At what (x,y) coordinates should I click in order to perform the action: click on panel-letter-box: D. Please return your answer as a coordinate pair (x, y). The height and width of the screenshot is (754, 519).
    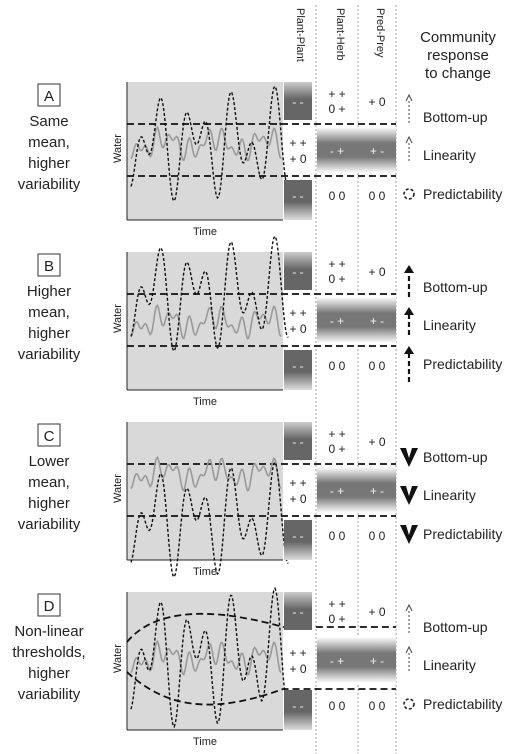
    Looking at the image, I should click on (49, 605).